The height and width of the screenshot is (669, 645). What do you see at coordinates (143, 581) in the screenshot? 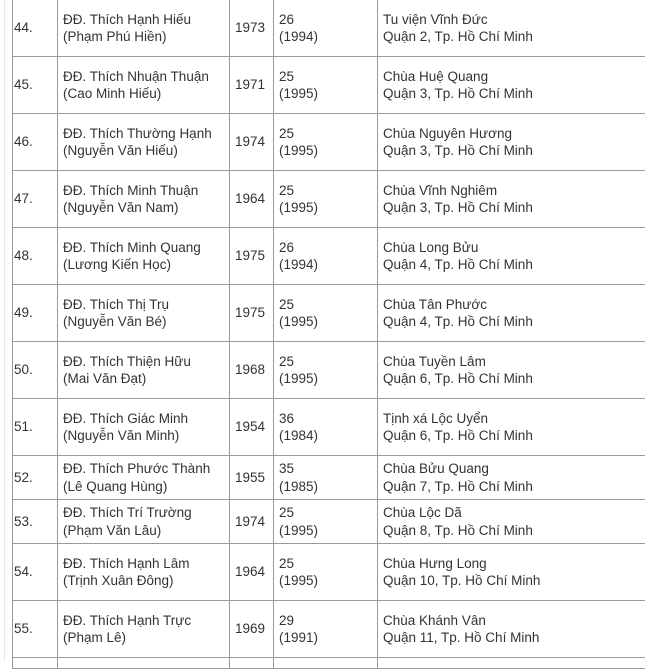
I see `lay-name: (Trịnh Xuân Đông)` at bounding box center [143, 581].